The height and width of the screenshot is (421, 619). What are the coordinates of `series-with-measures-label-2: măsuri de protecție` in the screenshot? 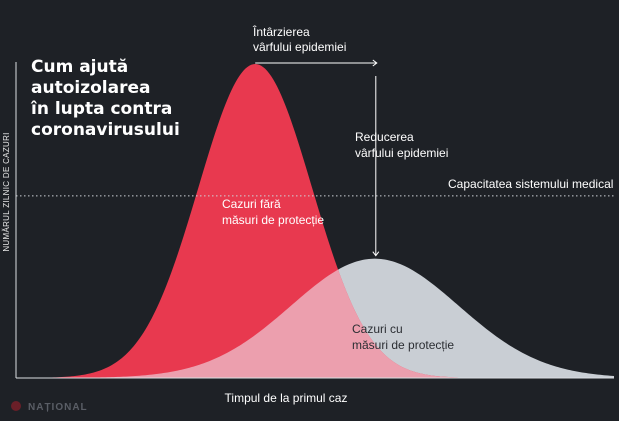 It's located at (403, 345).